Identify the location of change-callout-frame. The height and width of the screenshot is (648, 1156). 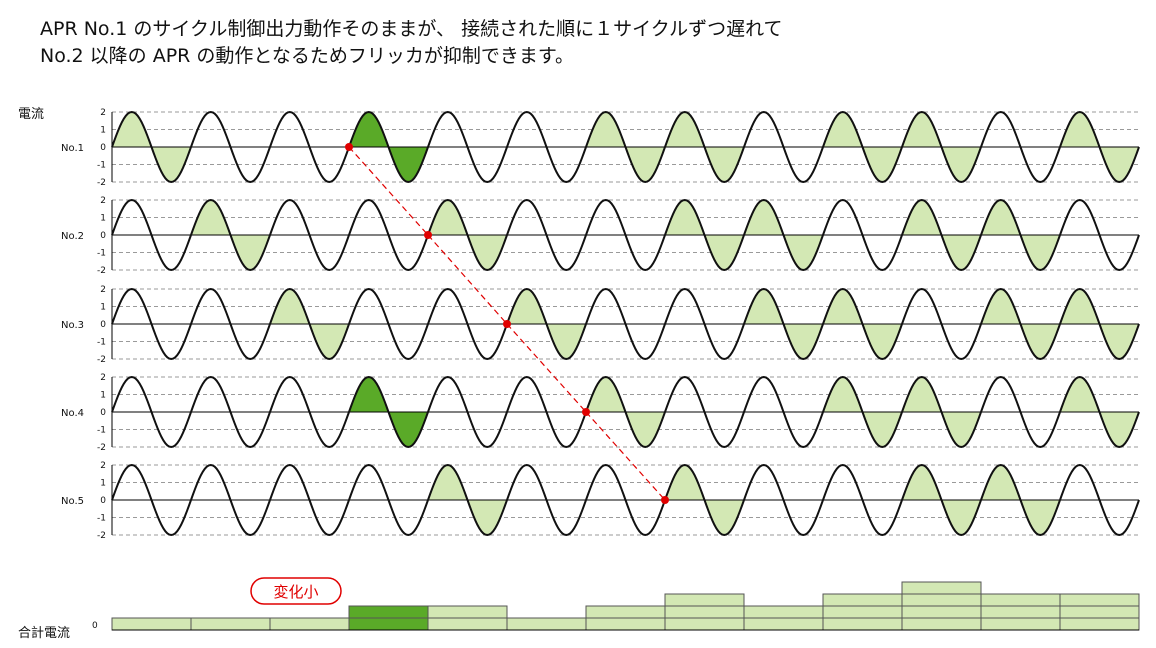
(296, 591).